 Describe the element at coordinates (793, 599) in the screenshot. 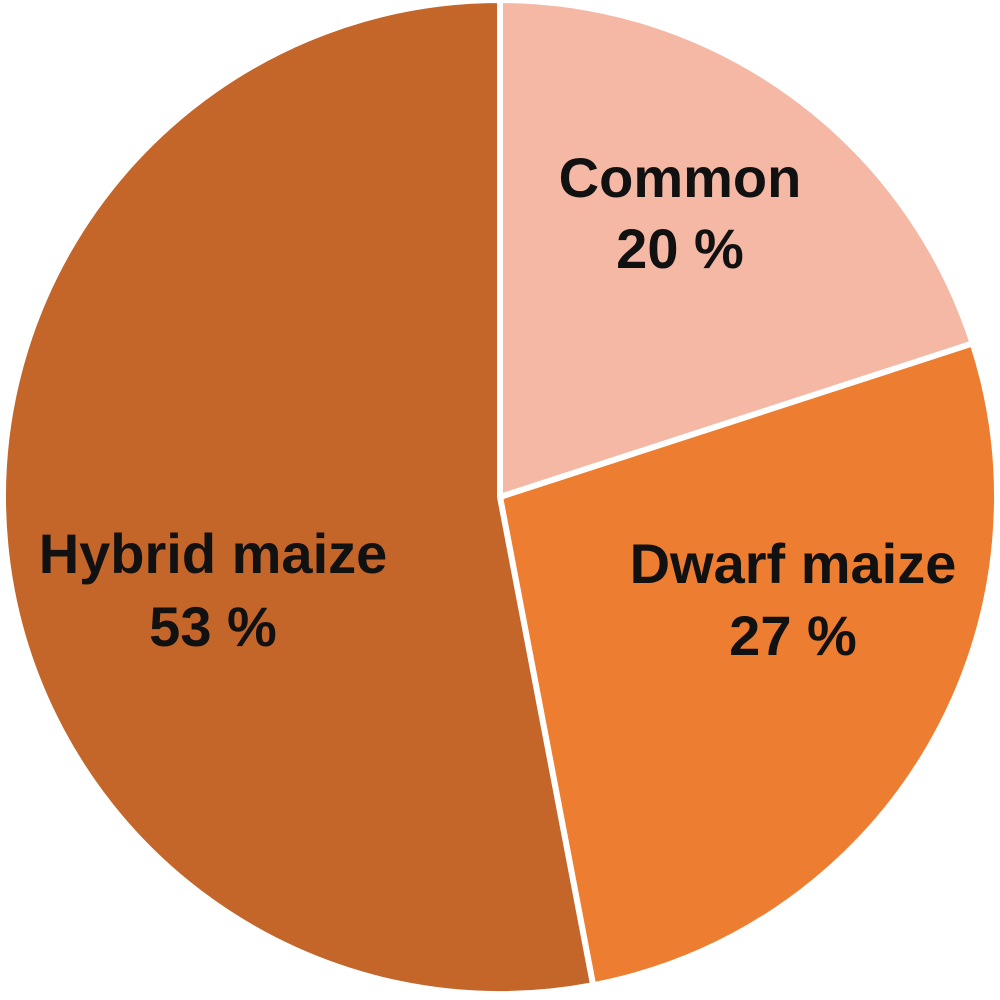

I see `pie-label-dwarf-maize: Dwarf maize 27 %` at that location.